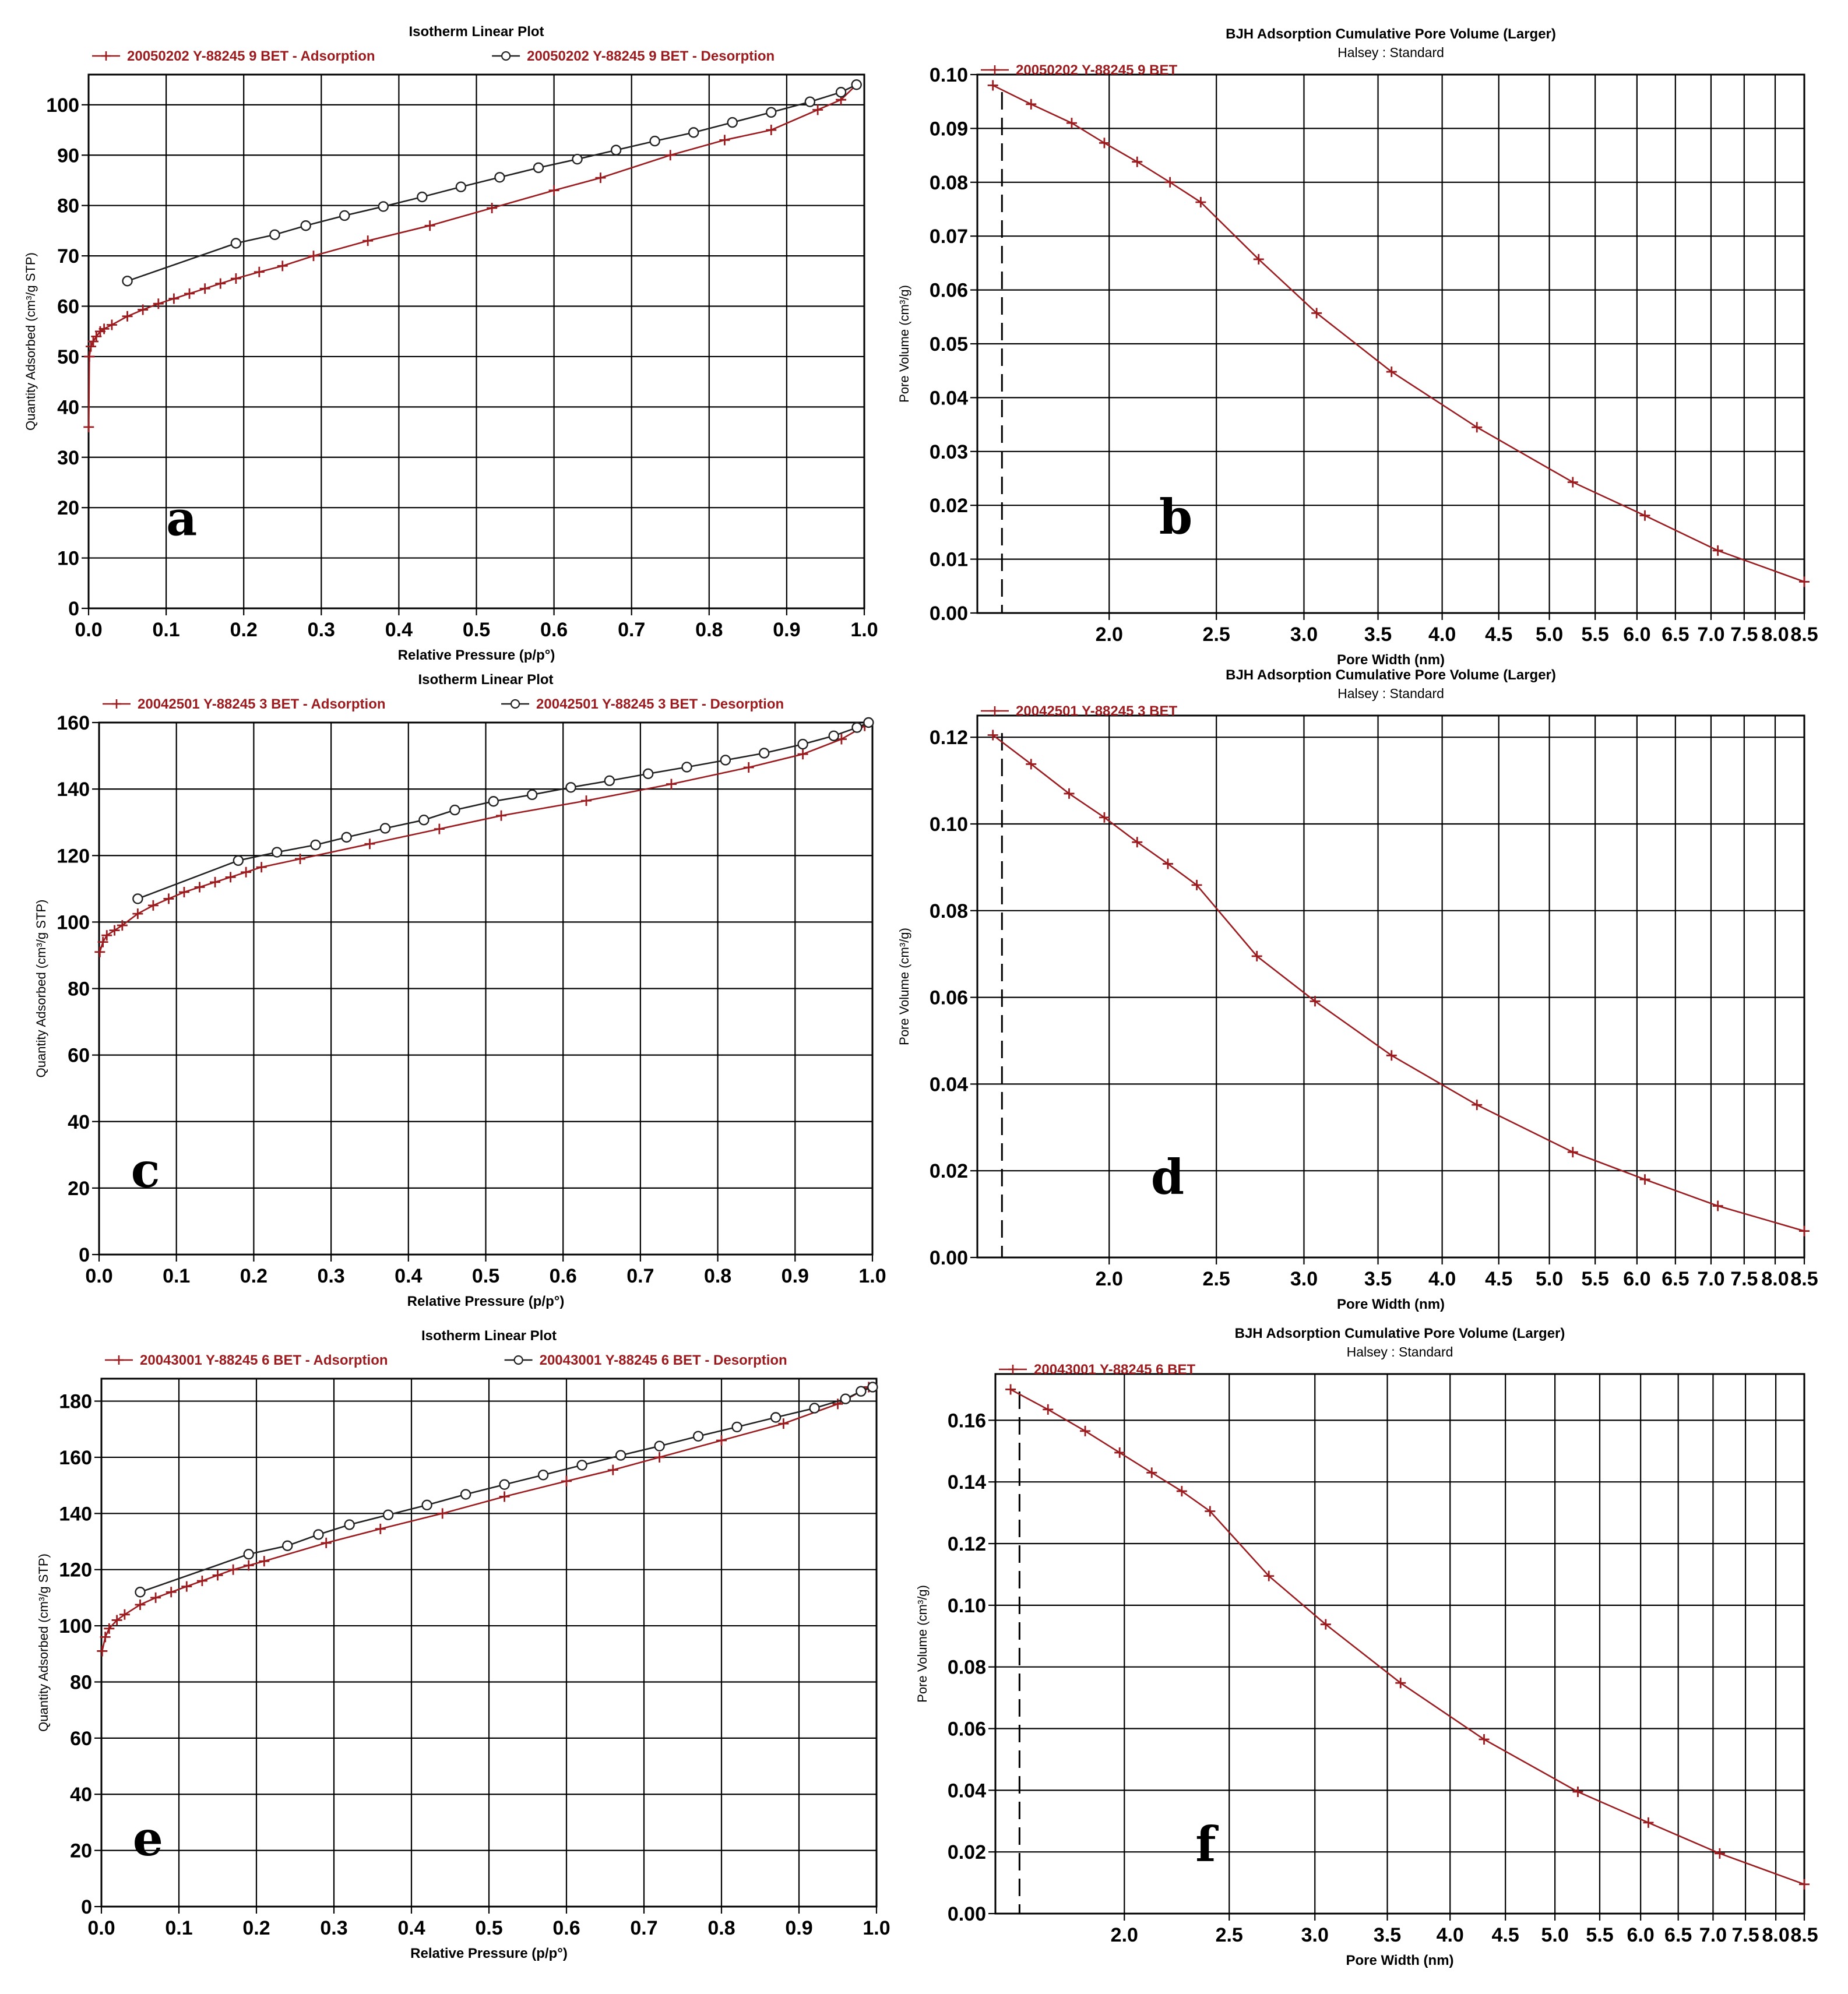 The width and height of the screenshot is (1848, 1994). I want to click on x-tick-label: 0.7, so click(640, 1276).